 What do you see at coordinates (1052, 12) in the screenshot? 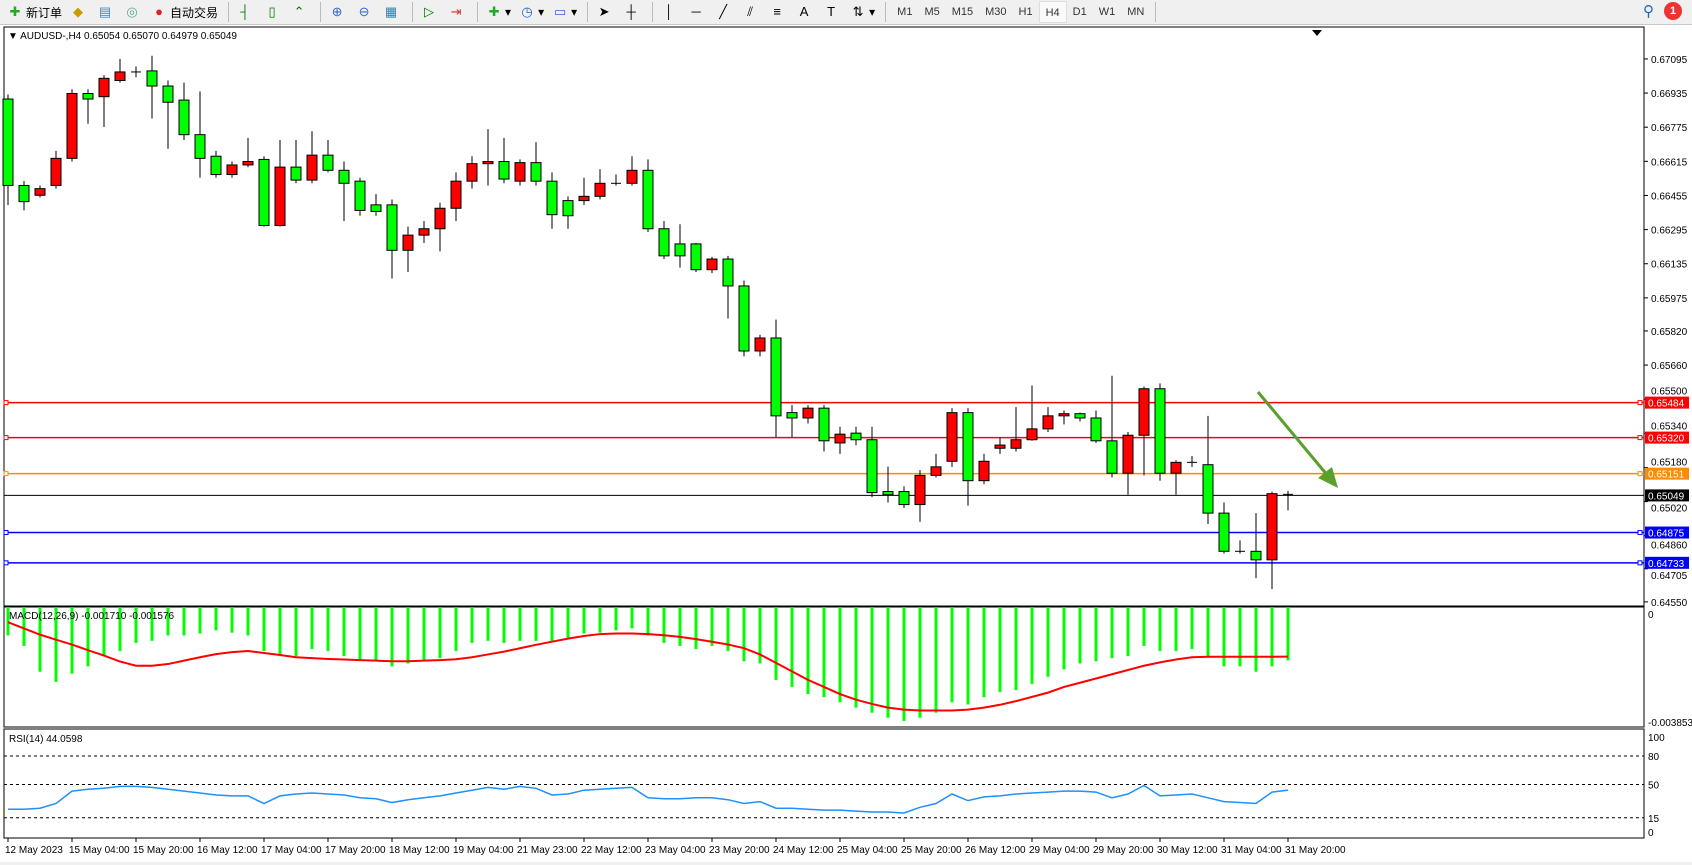
I see `timeframe-h4: H4` at bounding box center [1052, 12].